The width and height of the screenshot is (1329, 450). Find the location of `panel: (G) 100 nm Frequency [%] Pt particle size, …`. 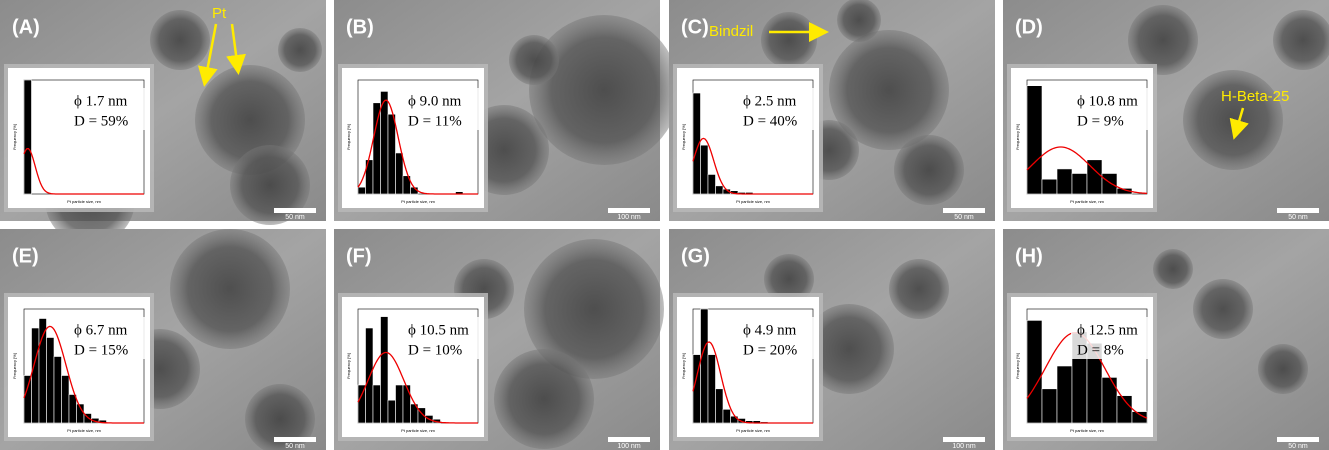

panel: (G) 100 nm Frequency [%] Pt particle size, … is located at coordinates (832, 339).